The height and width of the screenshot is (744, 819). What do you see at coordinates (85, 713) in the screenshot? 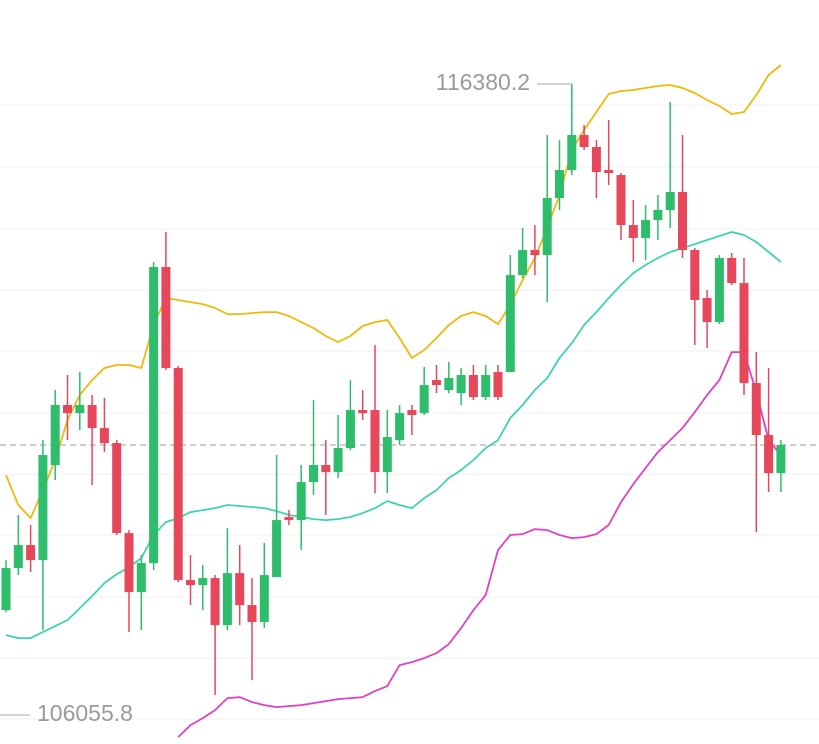
I see `min-label: 106055.8` at bounding box center [85, 713].